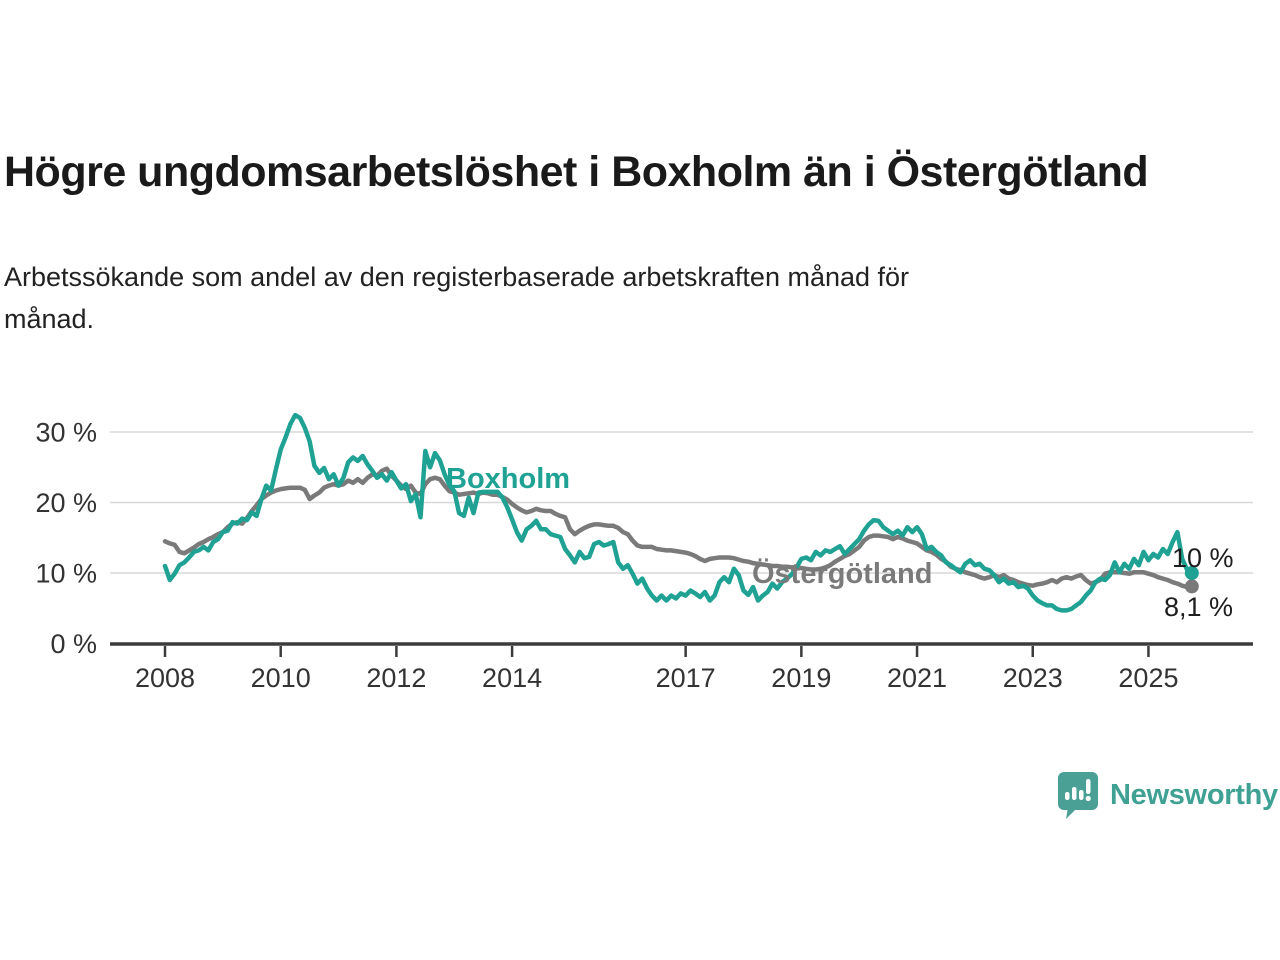 The width and height of the screenshot is (1280, 960). I want to click on x-tick-label-2012: 2012, so click(396, 678).